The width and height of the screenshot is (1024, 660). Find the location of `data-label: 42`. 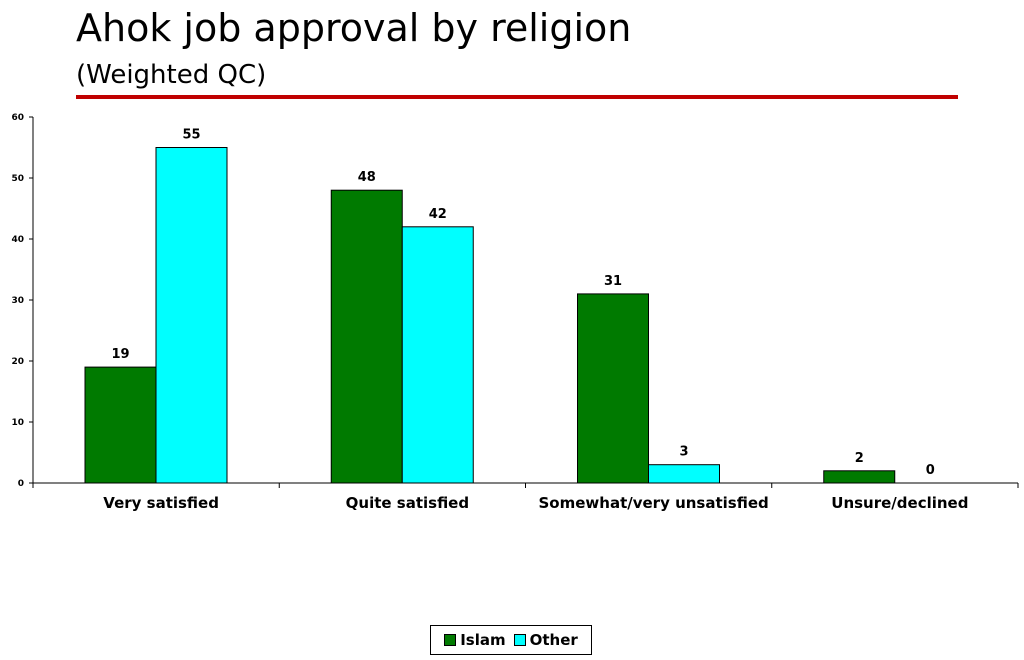

data-label: 42 is located at coordinates (438, 214).